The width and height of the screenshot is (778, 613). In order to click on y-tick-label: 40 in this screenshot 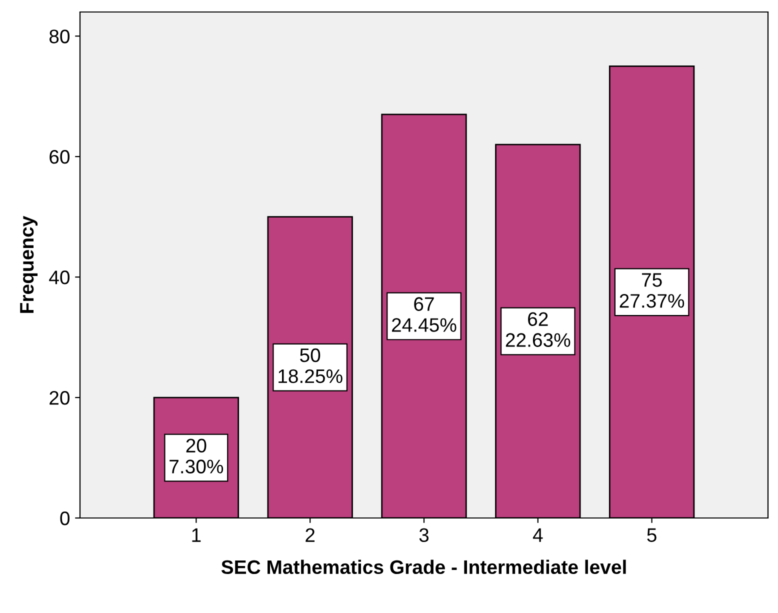, I will do `click(59, 277)`.